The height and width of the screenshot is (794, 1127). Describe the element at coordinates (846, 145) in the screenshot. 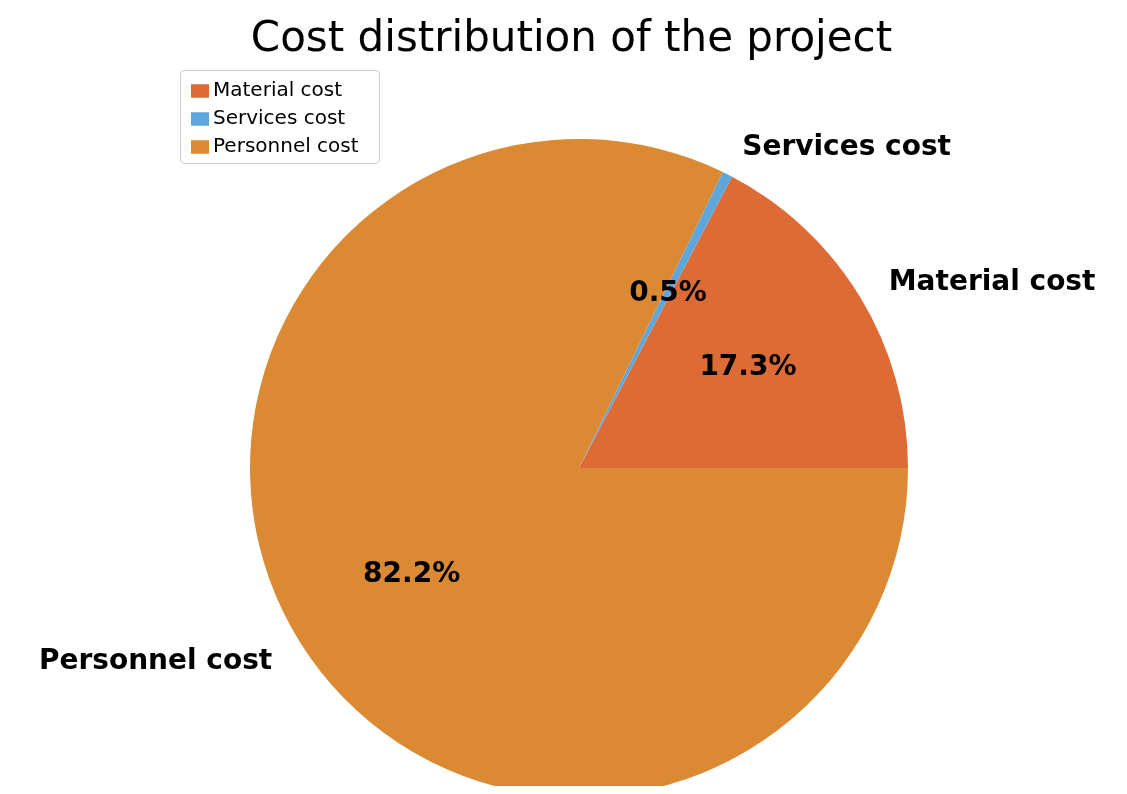

I see `slice-label: Services cost` at that location.